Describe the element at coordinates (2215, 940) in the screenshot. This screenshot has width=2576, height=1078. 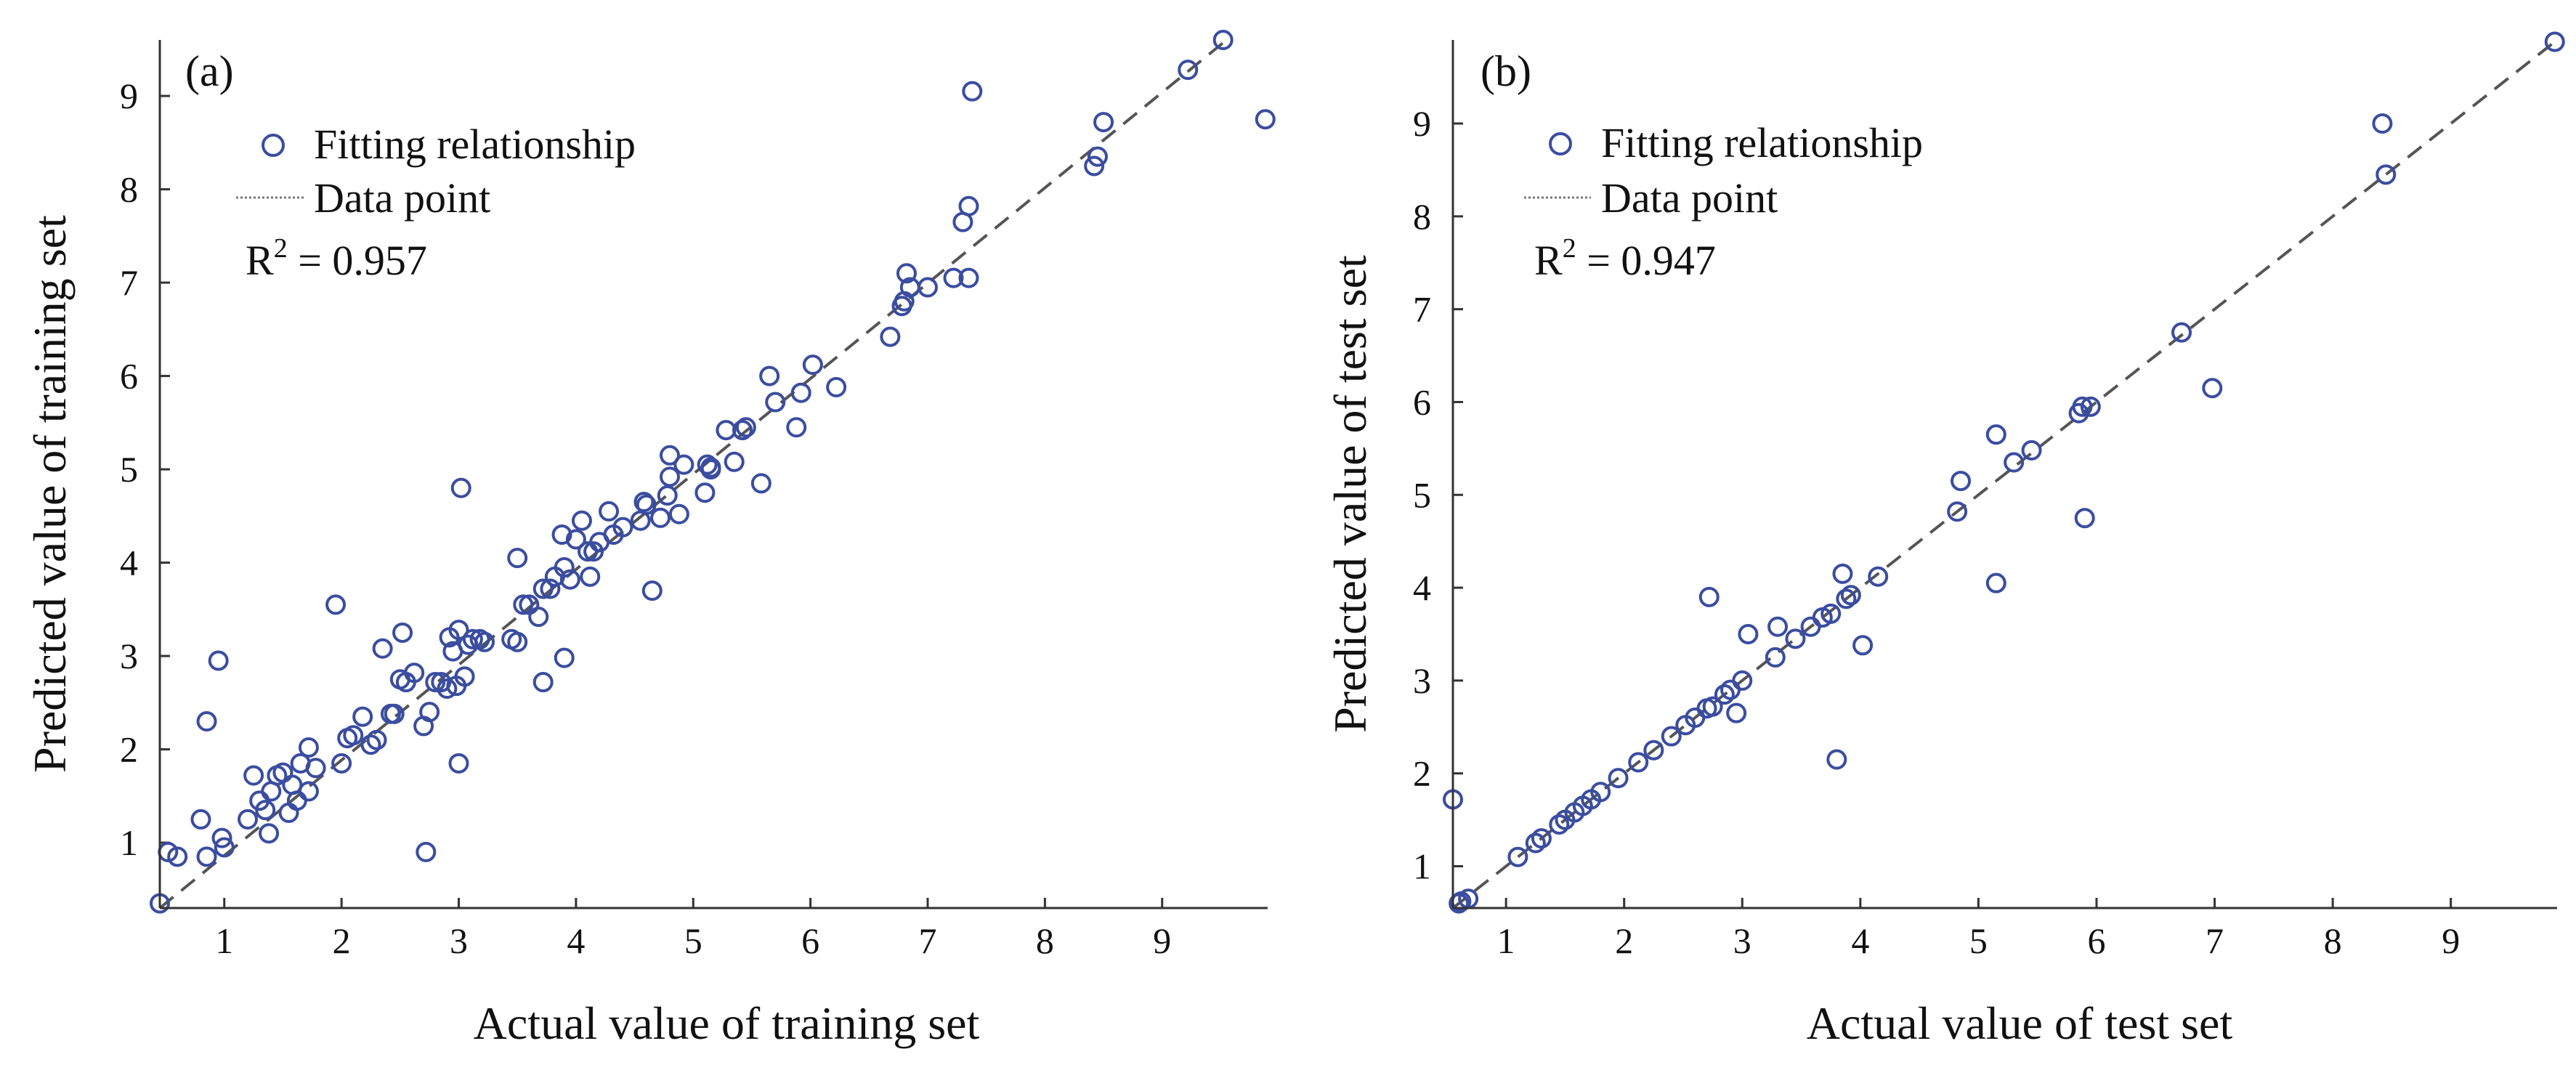
I see `panel-b-x-tick-label: 7` at that location.